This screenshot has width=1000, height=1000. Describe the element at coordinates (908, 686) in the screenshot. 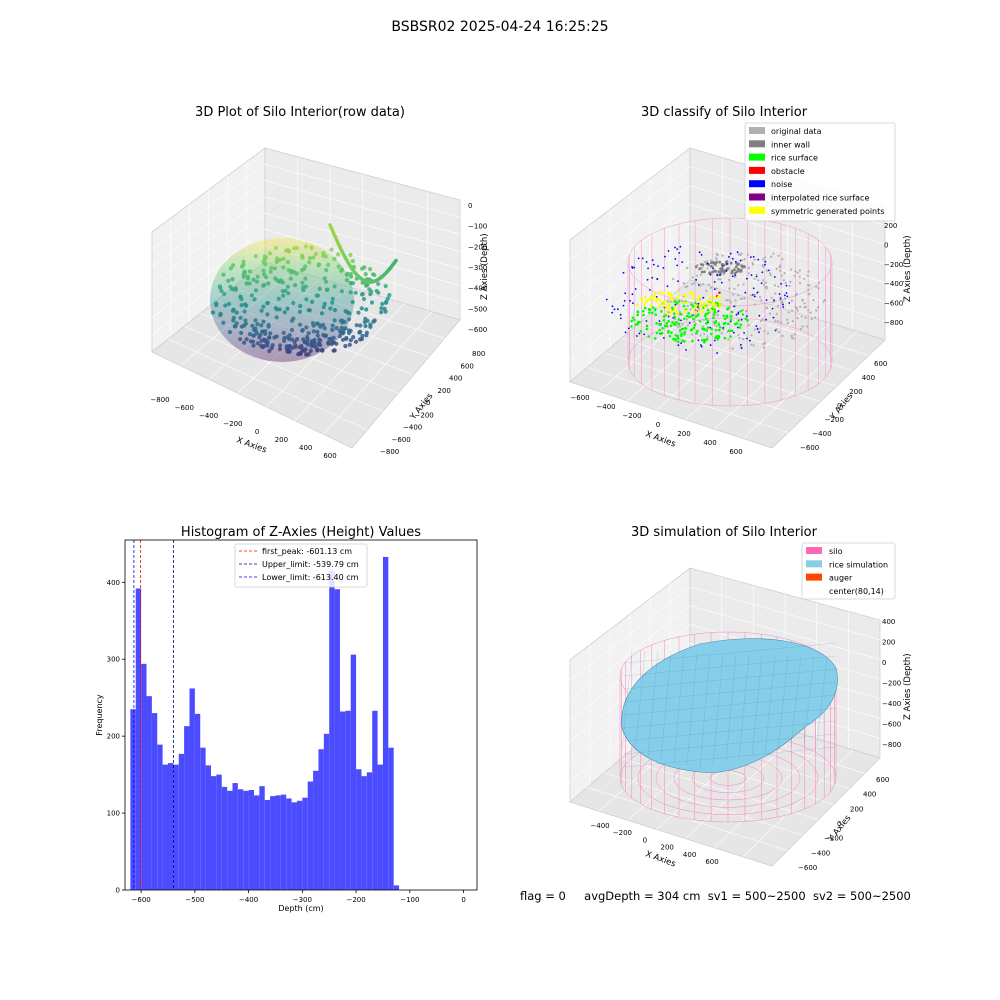

I see `simulation-3d-zlabel: Z Axies (Depth)` at that location.